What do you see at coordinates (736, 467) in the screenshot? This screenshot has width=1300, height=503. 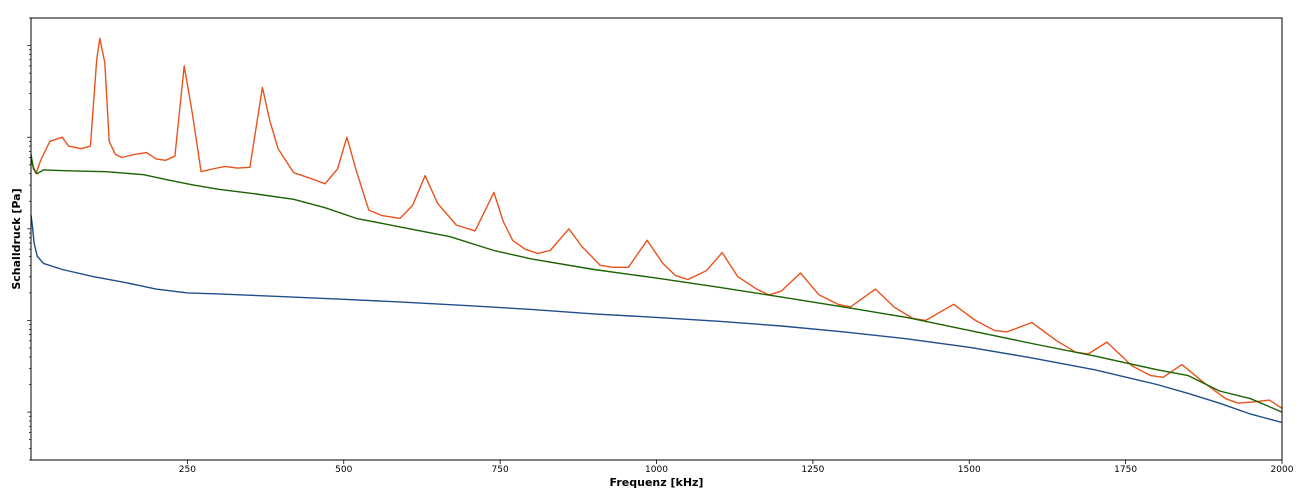 I see `x-axis: 250 500 750 1000 1250 1500 1750 2000` at bounding box center [736, 467].